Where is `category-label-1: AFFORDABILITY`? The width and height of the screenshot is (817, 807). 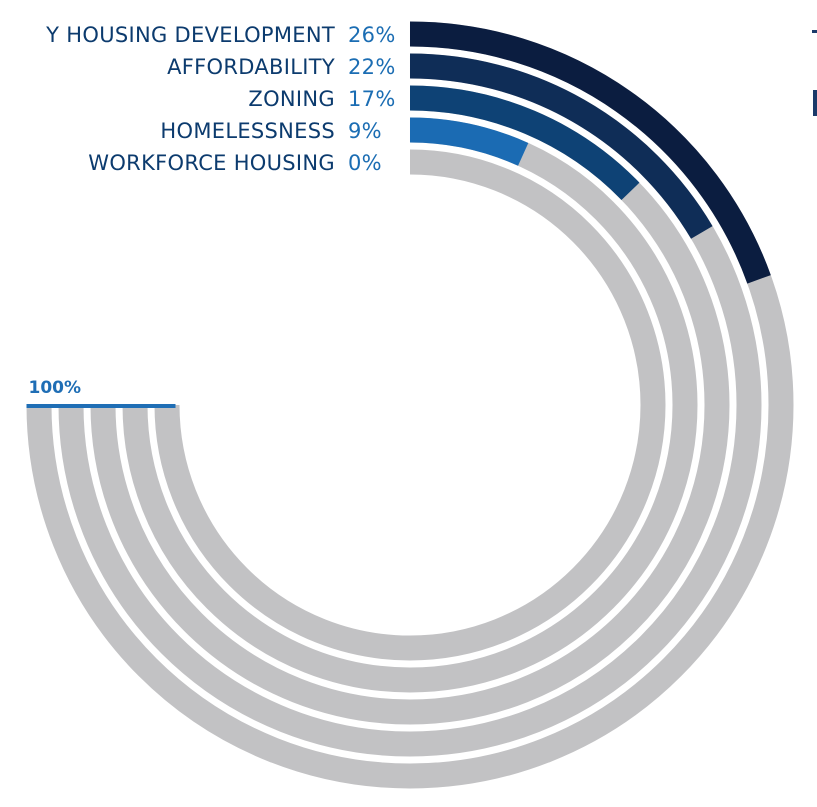
category-label-1: AFFORDABILITY is located at coordinates (251, 67).